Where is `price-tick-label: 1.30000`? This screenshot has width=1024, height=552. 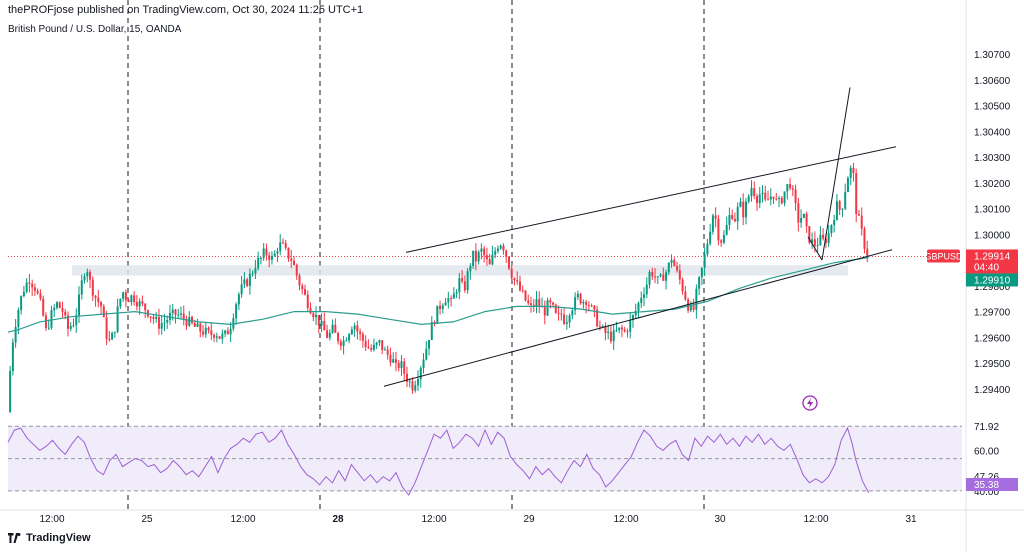
price-tick-label: 1.30000 is located at coordinates (992, 235).